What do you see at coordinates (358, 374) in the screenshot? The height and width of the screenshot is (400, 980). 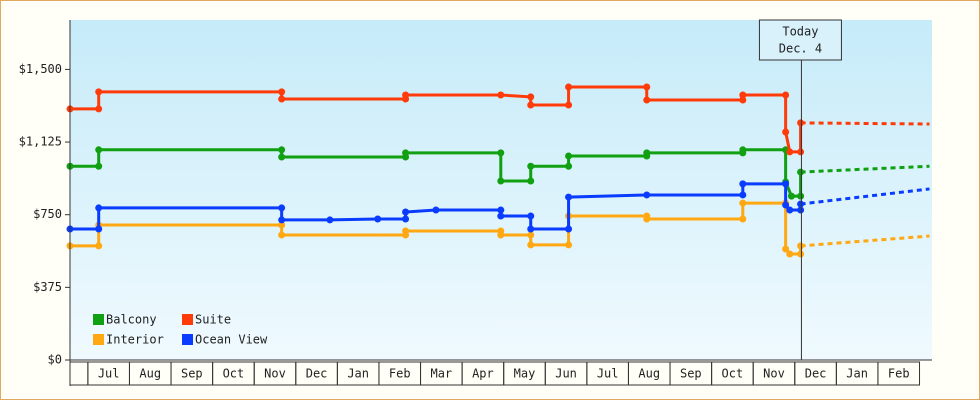 I see `x-tick-label: Jan` at bounding box center [358, 374].